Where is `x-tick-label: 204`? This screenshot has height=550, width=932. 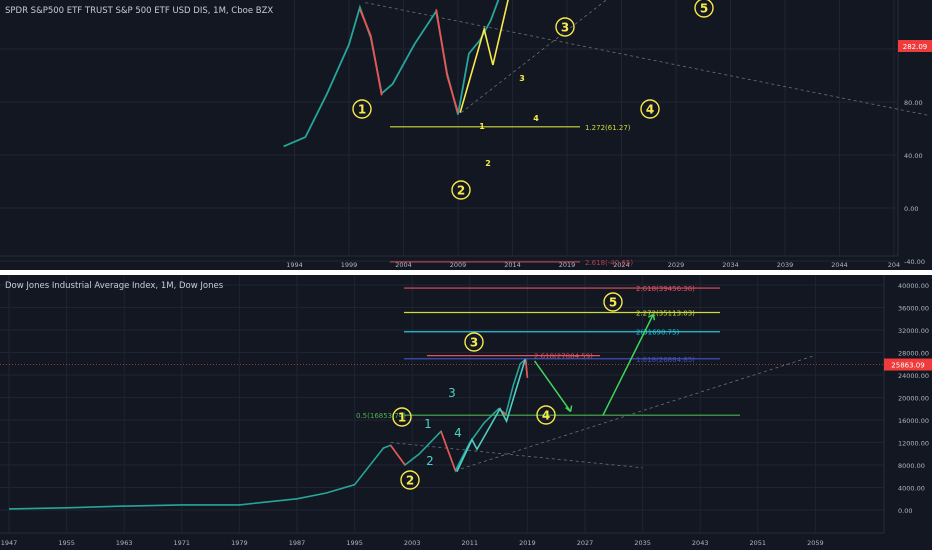 x-tick-label: 204 is located at coordinates (894, 265).